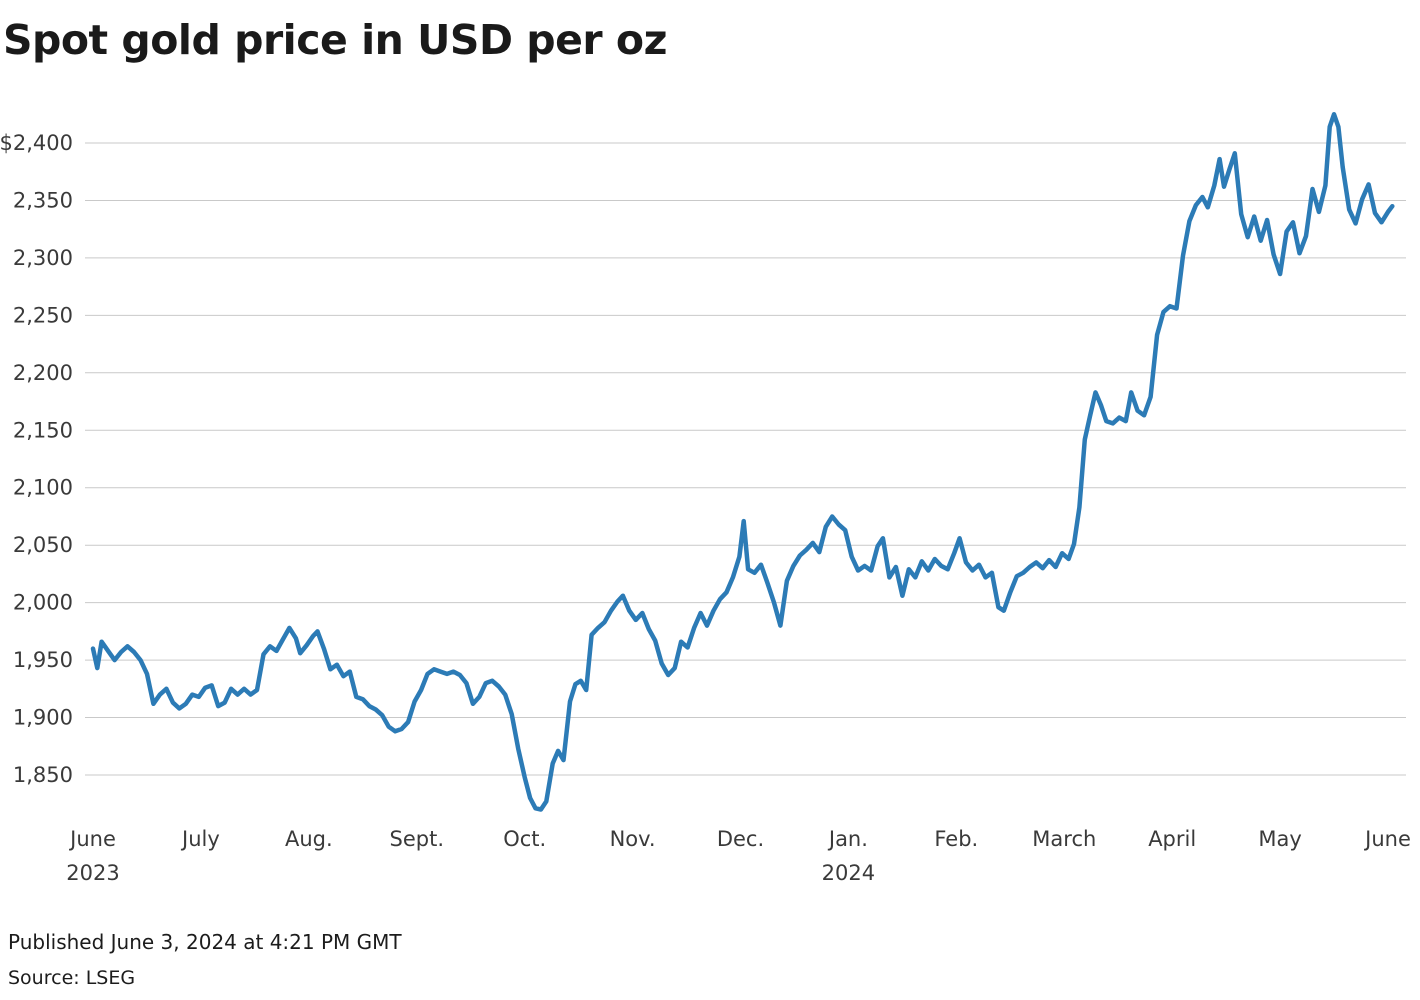  Describe the element at coordinates (43, 430) in the screenshot. I see `y-tick-label: 2,150` at that location.